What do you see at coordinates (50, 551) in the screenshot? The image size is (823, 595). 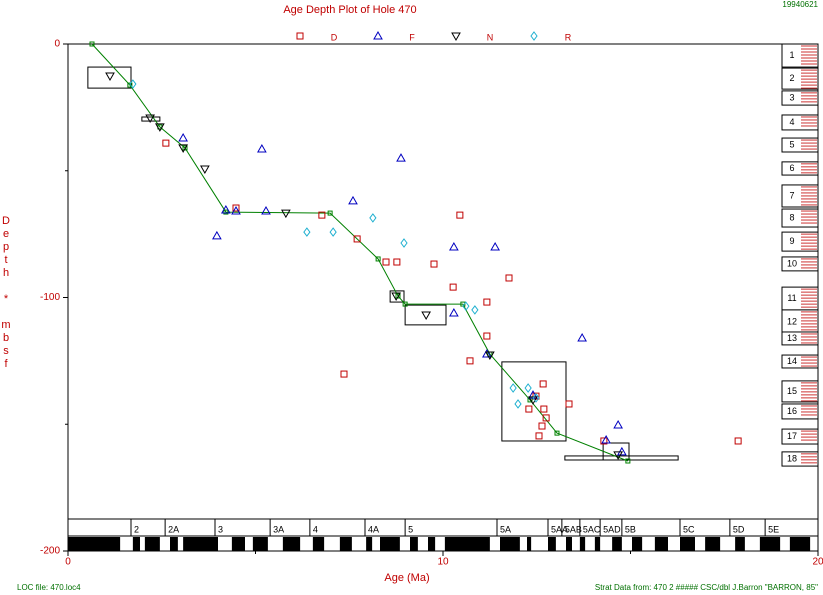 I see `y-tick-label: -200` at bounding box center [50, 551].